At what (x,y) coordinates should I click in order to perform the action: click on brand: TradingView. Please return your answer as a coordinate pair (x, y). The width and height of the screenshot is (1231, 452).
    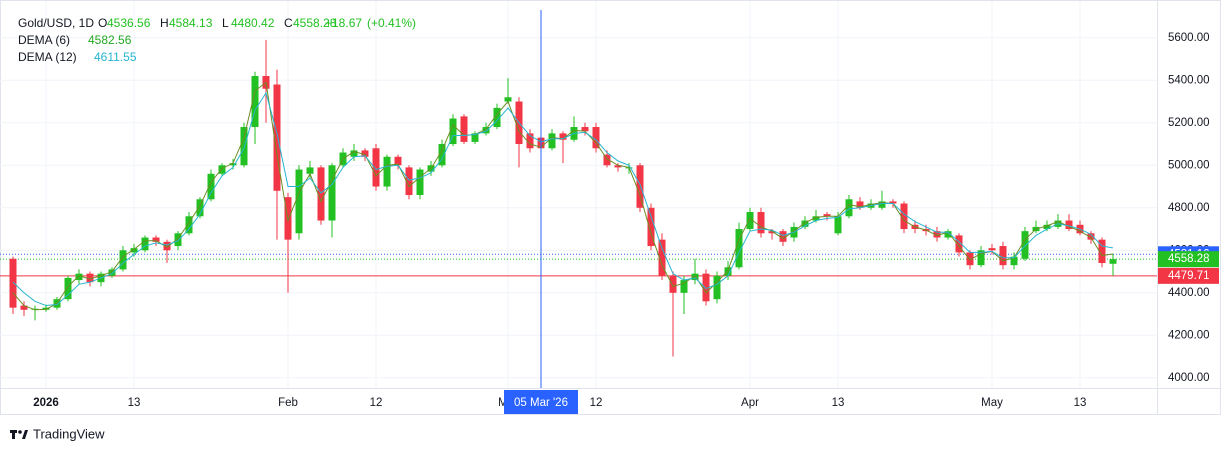
    Looking at the image, I should click on (69, 433).